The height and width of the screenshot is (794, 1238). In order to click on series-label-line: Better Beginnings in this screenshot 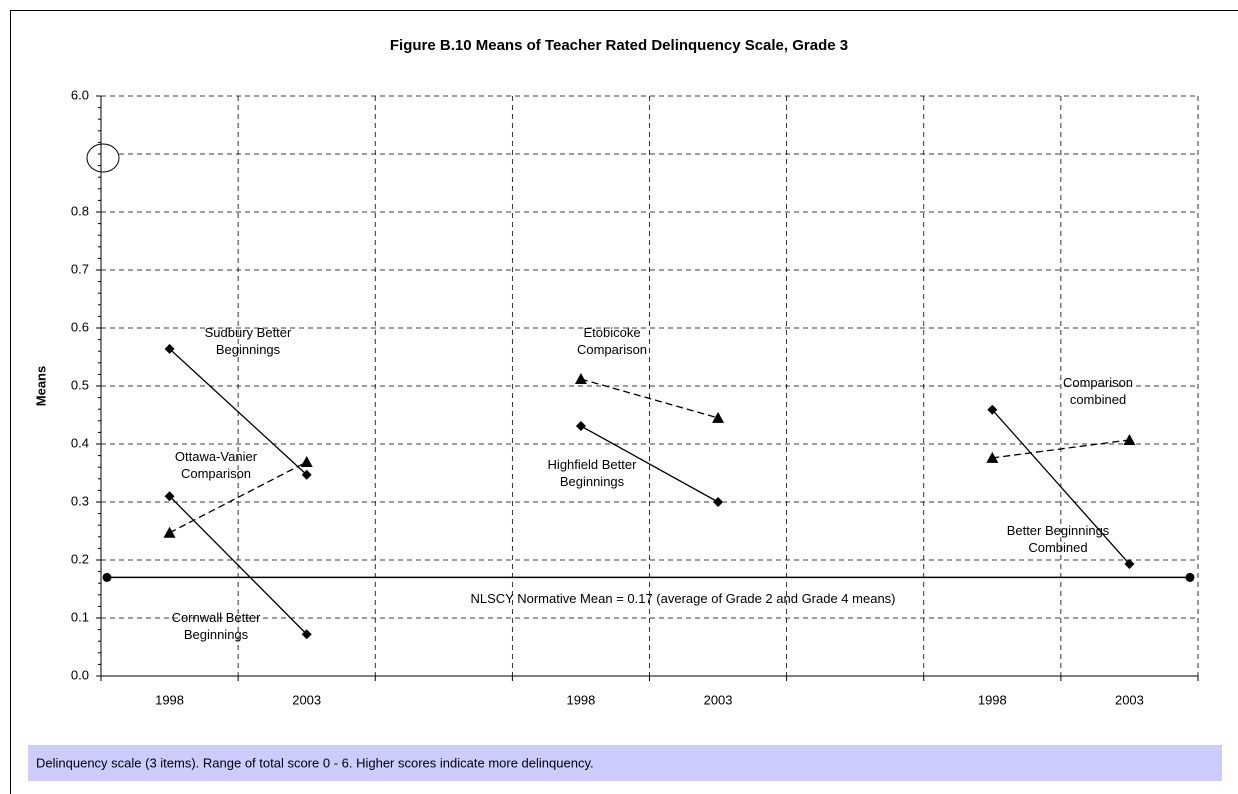, I will do `click(1058, 530)`.